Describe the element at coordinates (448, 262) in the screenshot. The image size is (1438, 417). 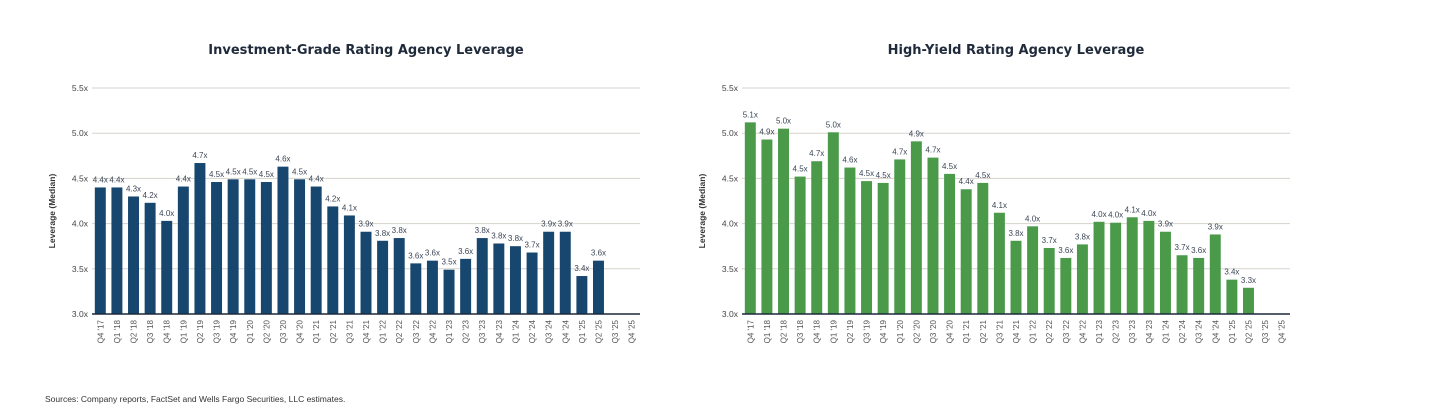
I see `data-label: 3.5x` at that location.